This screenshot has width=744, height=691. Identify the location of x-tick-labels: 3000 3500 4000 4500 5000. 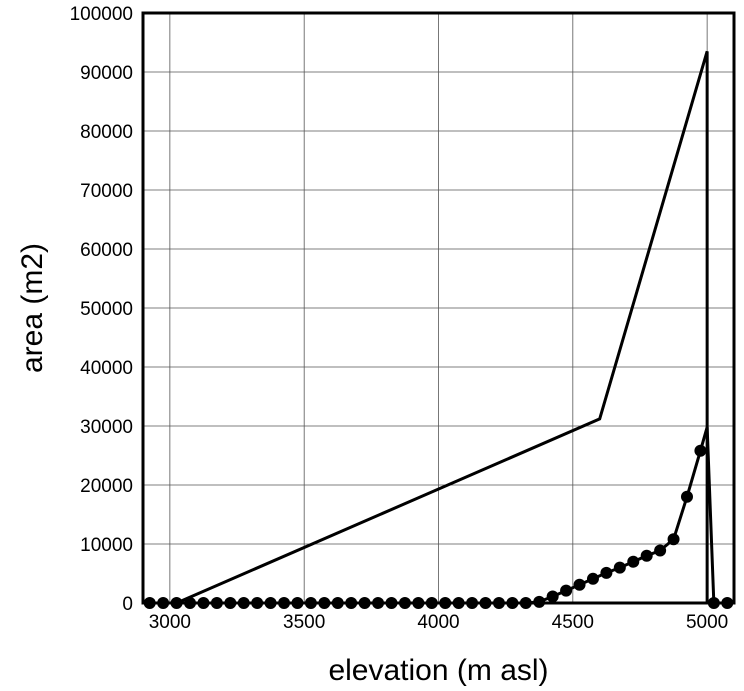
(439, 622).